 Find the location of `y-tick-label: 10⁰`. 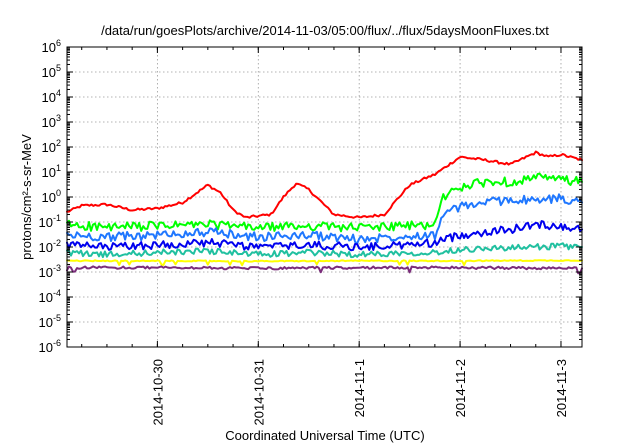

y-tick-label: 10⁰ is located at coordinates (51, 196).